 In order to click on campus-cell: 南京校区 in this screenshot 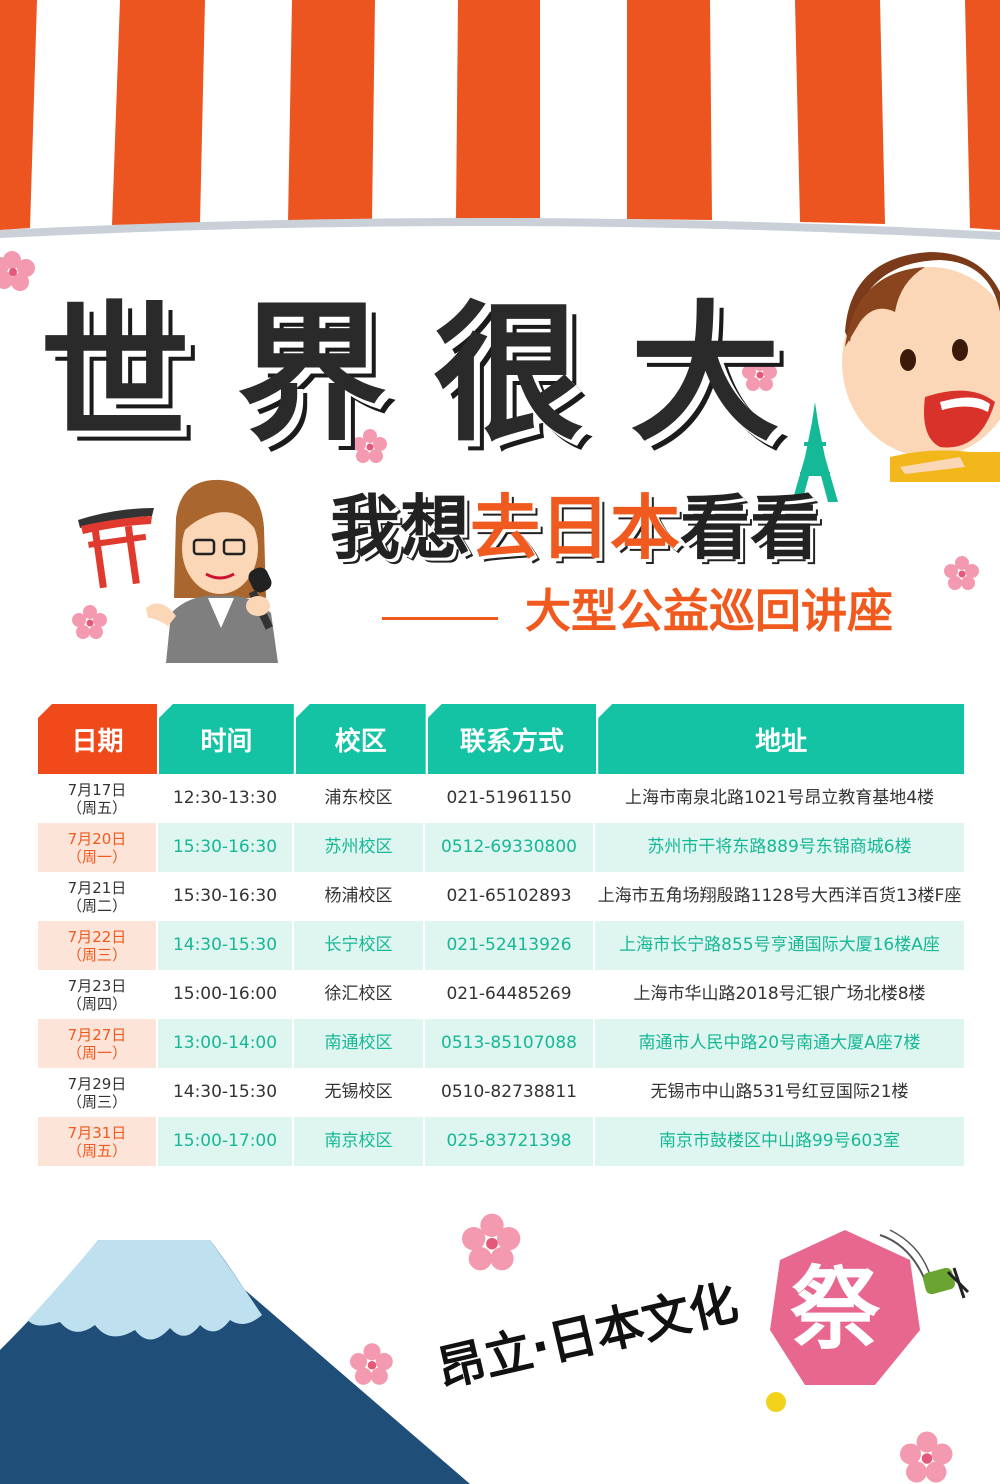, I will do `click(359, 1141)`.